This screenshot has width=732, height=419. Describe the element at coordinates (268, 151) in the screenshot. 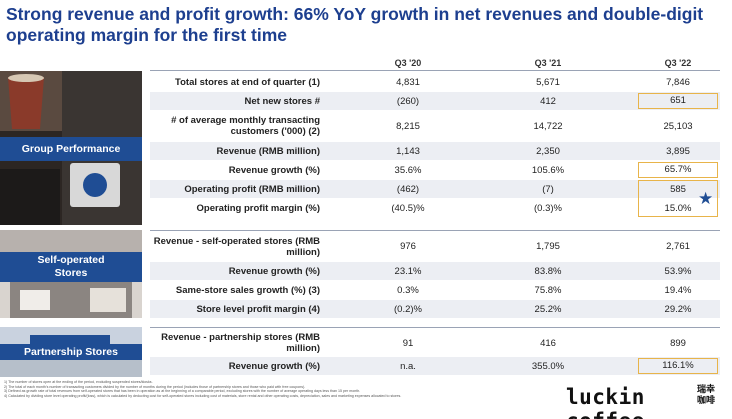

I see `row-metric: Revenue (RMB million)` at that location.